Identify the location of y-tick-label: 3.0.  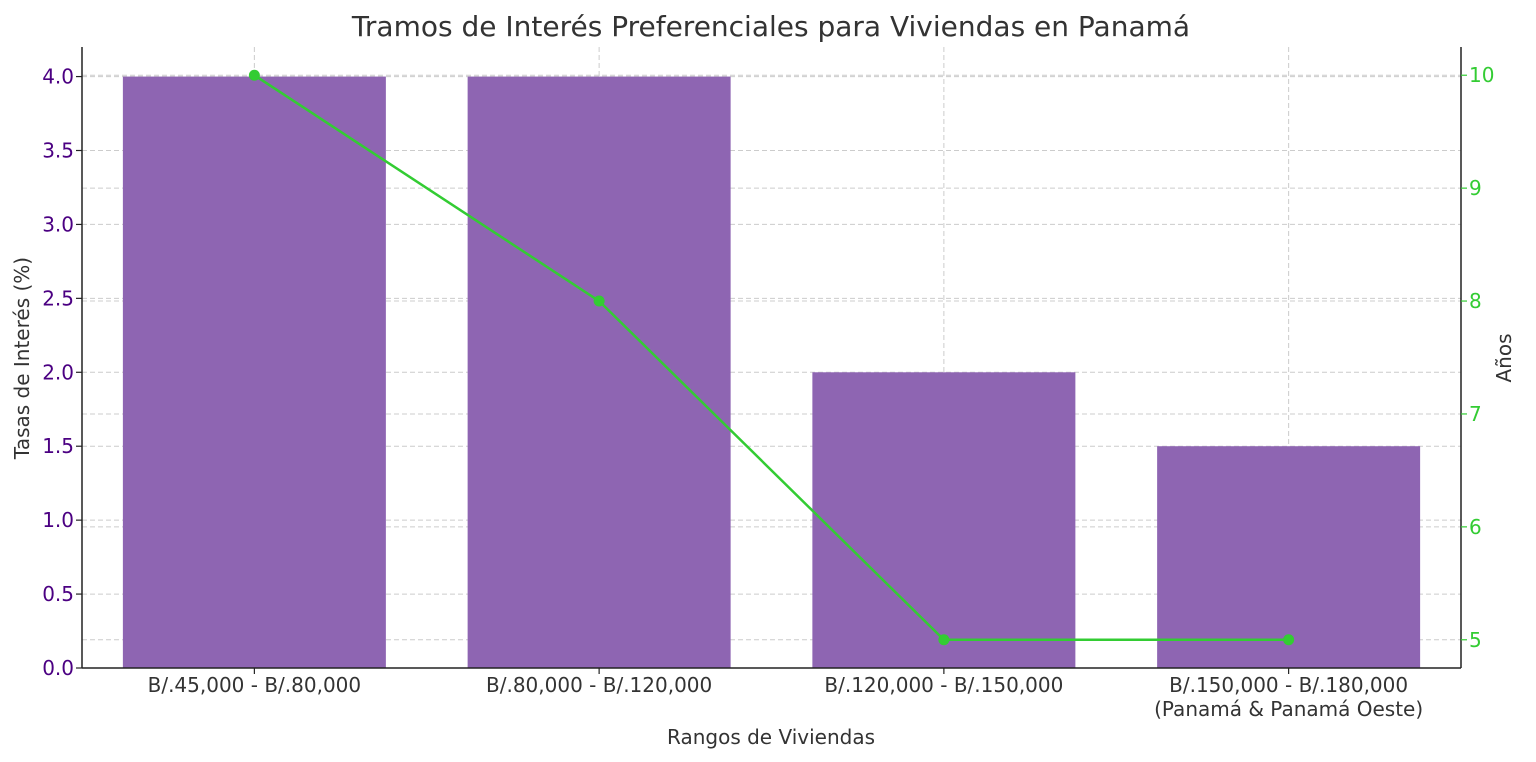
(58, 224).